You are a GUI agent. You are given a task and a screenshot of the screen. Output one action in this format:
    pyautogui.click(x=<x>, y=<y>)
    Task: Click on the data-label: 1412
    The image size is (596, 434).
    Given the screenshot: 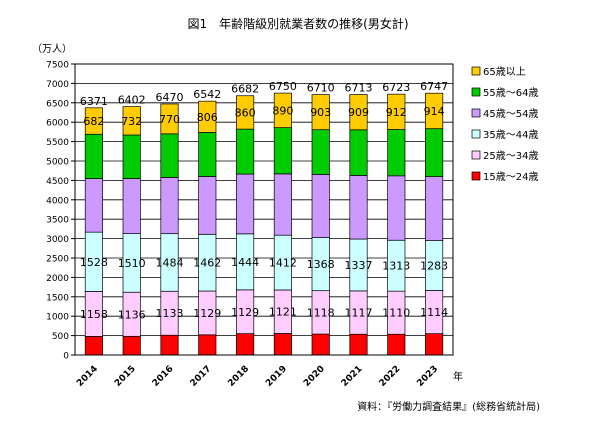 What is the action you would take?
    pyautogui.click(x=283, y=263)
    